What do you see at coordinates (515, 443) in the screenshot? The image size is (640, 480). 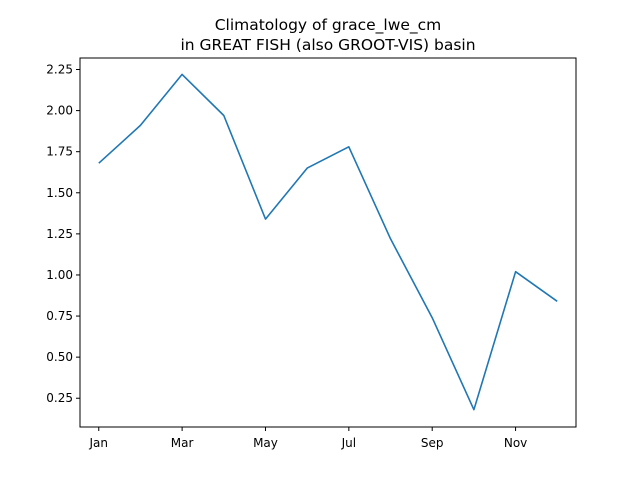 I see `x-tick-label: Nov` at bounding box center [515, 443].